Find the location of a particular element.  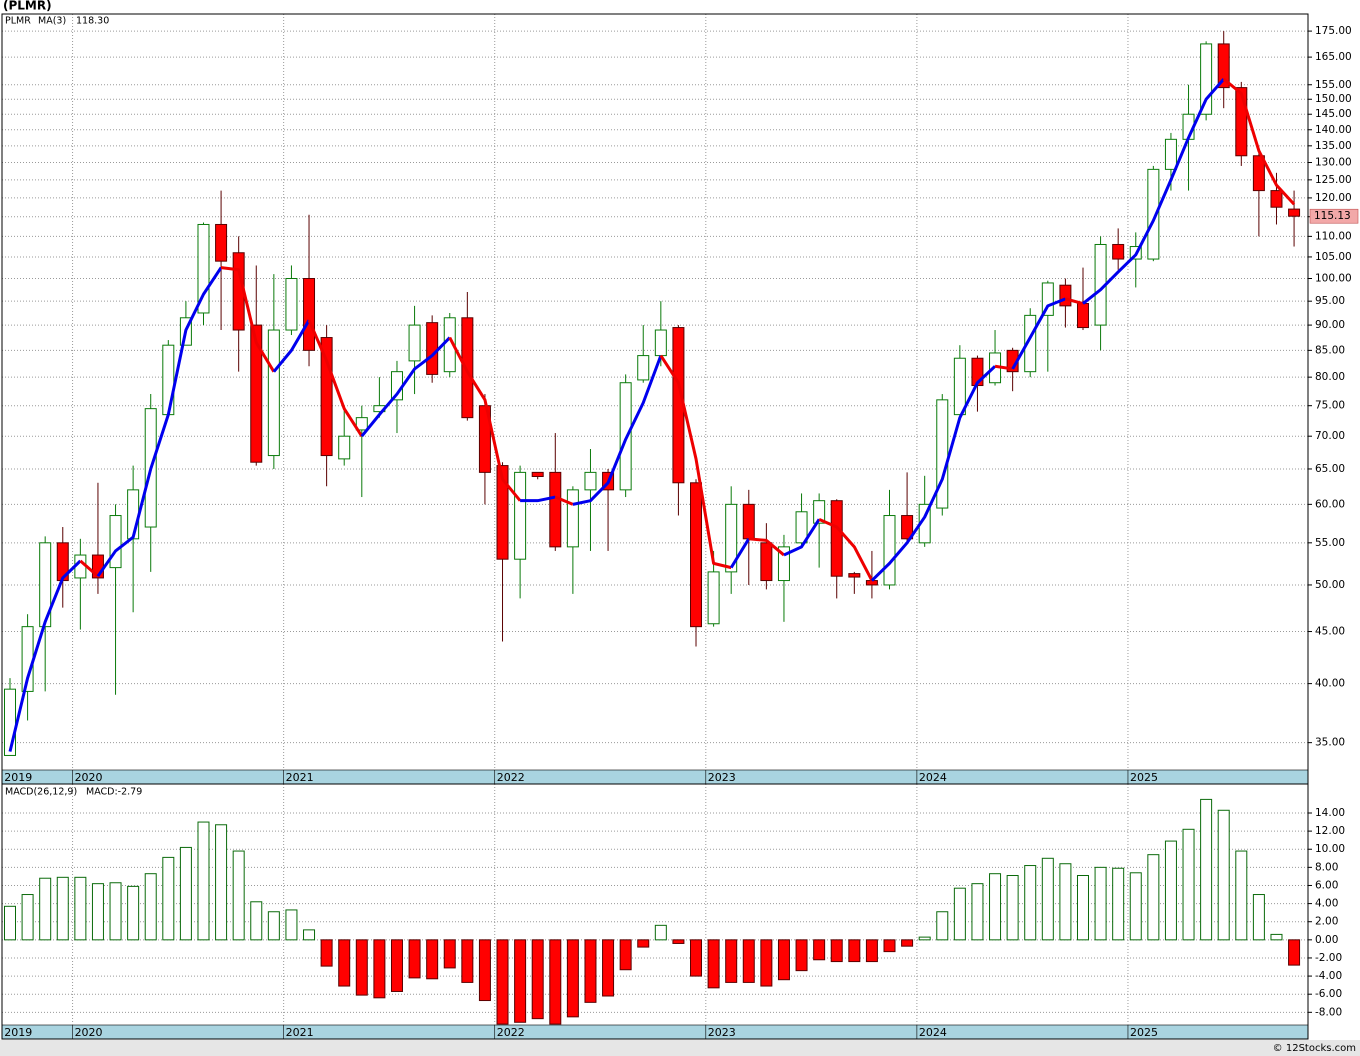

y-tick-label: 35.00 is located at coordinates (1330, 743).